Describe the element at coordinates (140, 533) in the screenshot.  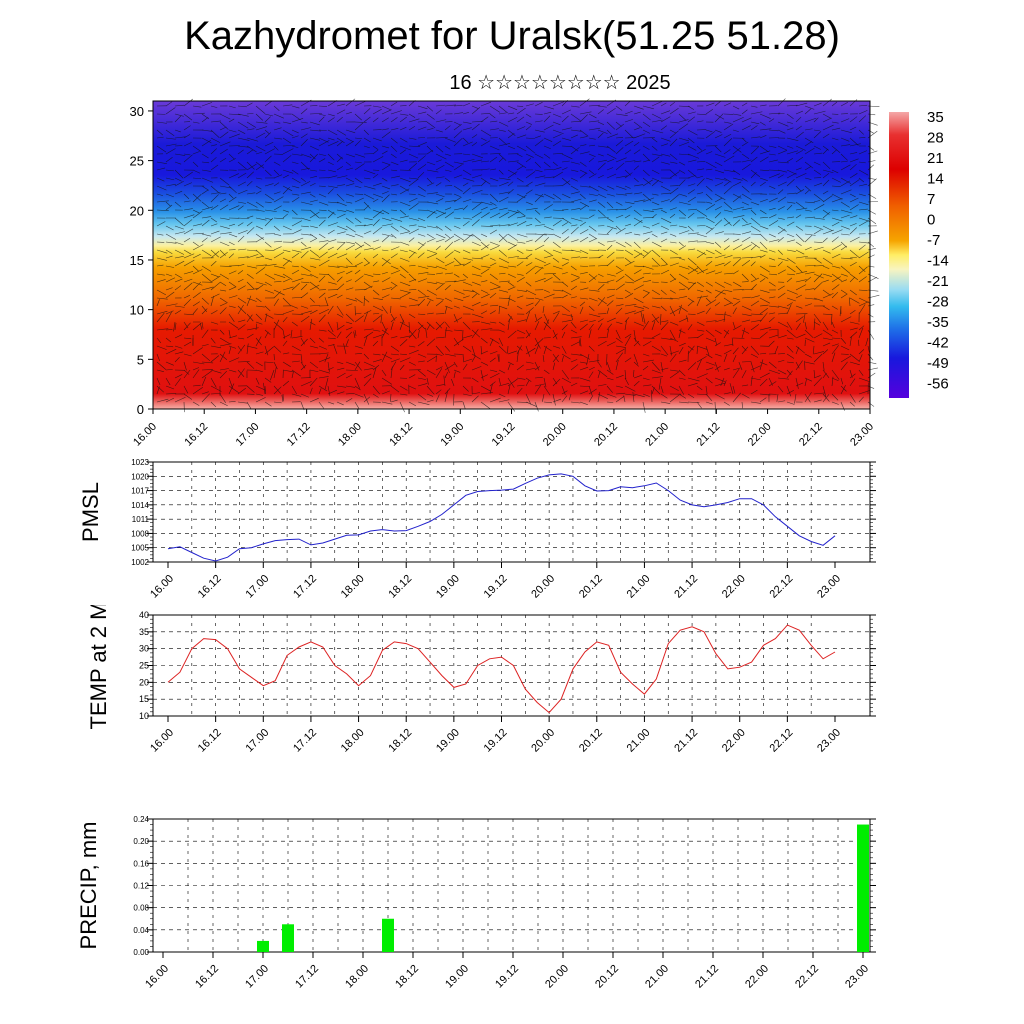
I see `y-tick-label: 1008` at that location.